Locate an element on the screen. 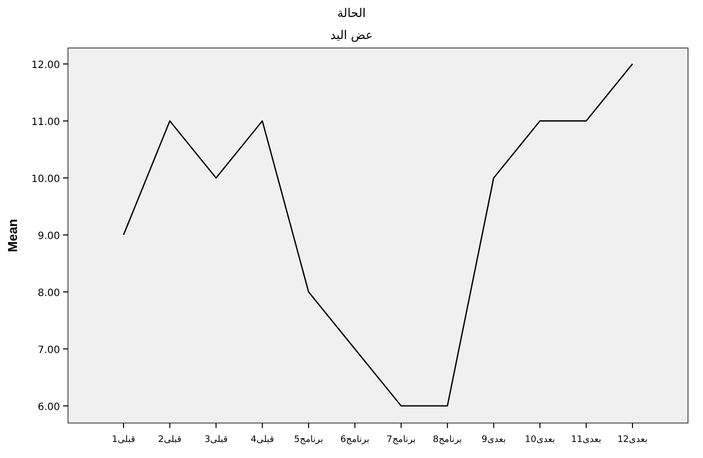 Image resolution: width=703 pixels, height=458 pixels. y-tick-label: 9.00 is located at coordinates (49, 236).